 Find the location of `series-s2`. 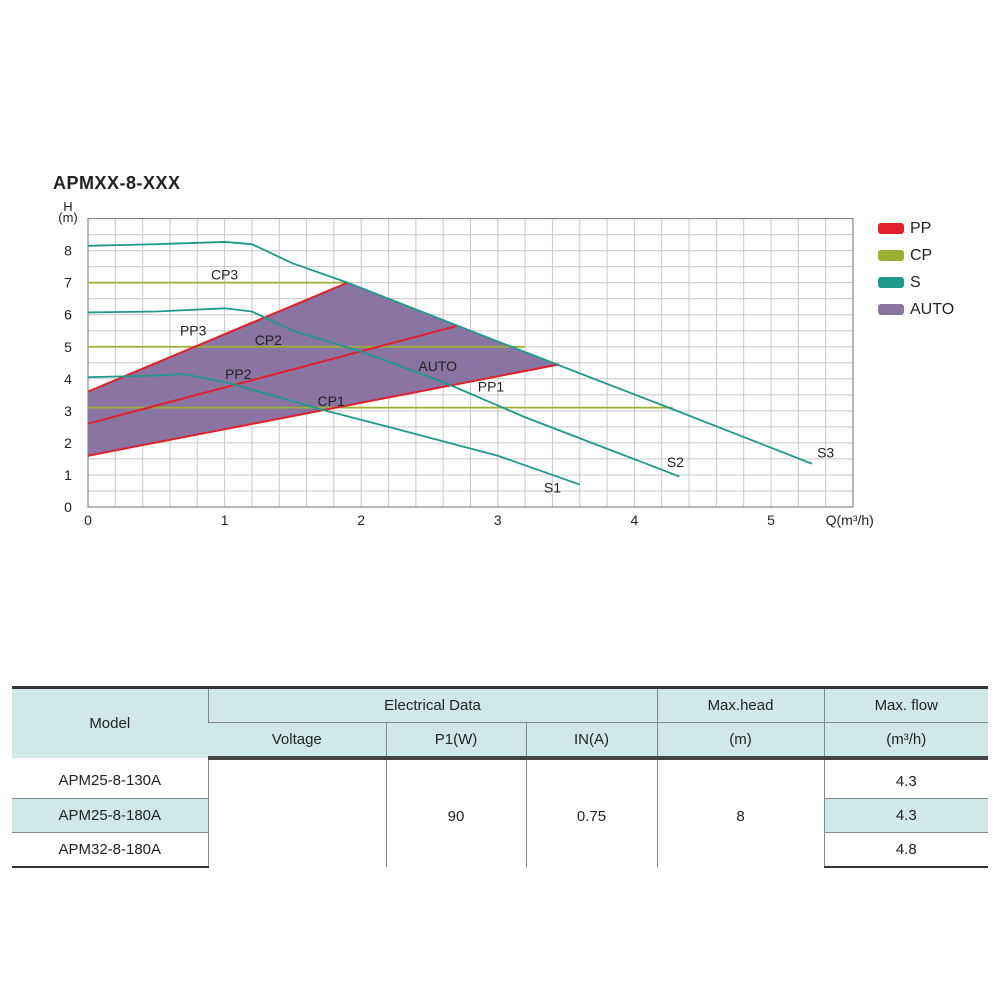

series-s2 is located at coordinates (383, 392).